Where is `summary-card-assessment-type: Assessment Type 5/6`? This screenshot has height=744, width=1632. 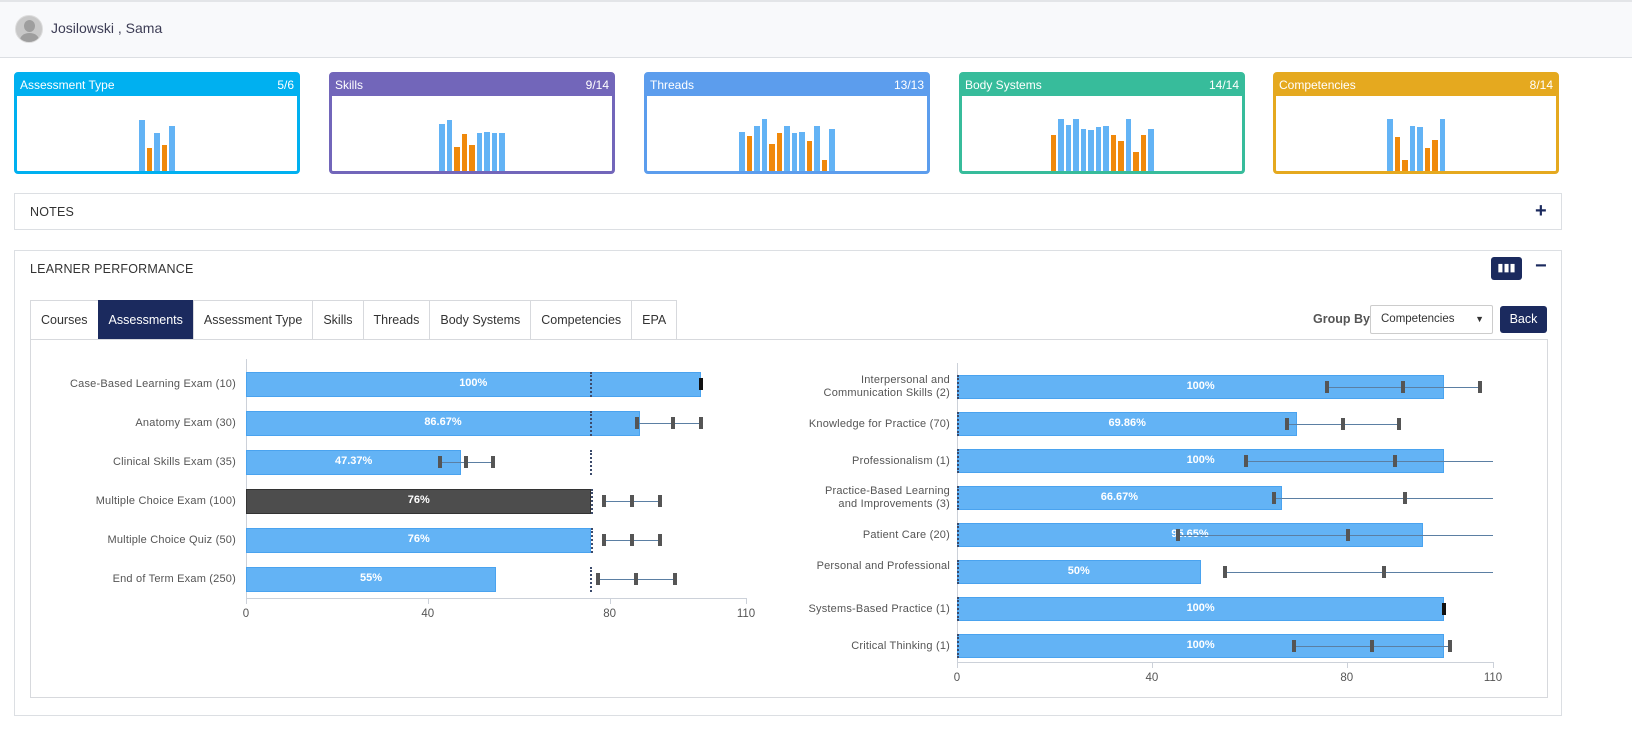 summary-card-assessment-type: Assessment Type 5/6 is located at coordinates (157, 123).